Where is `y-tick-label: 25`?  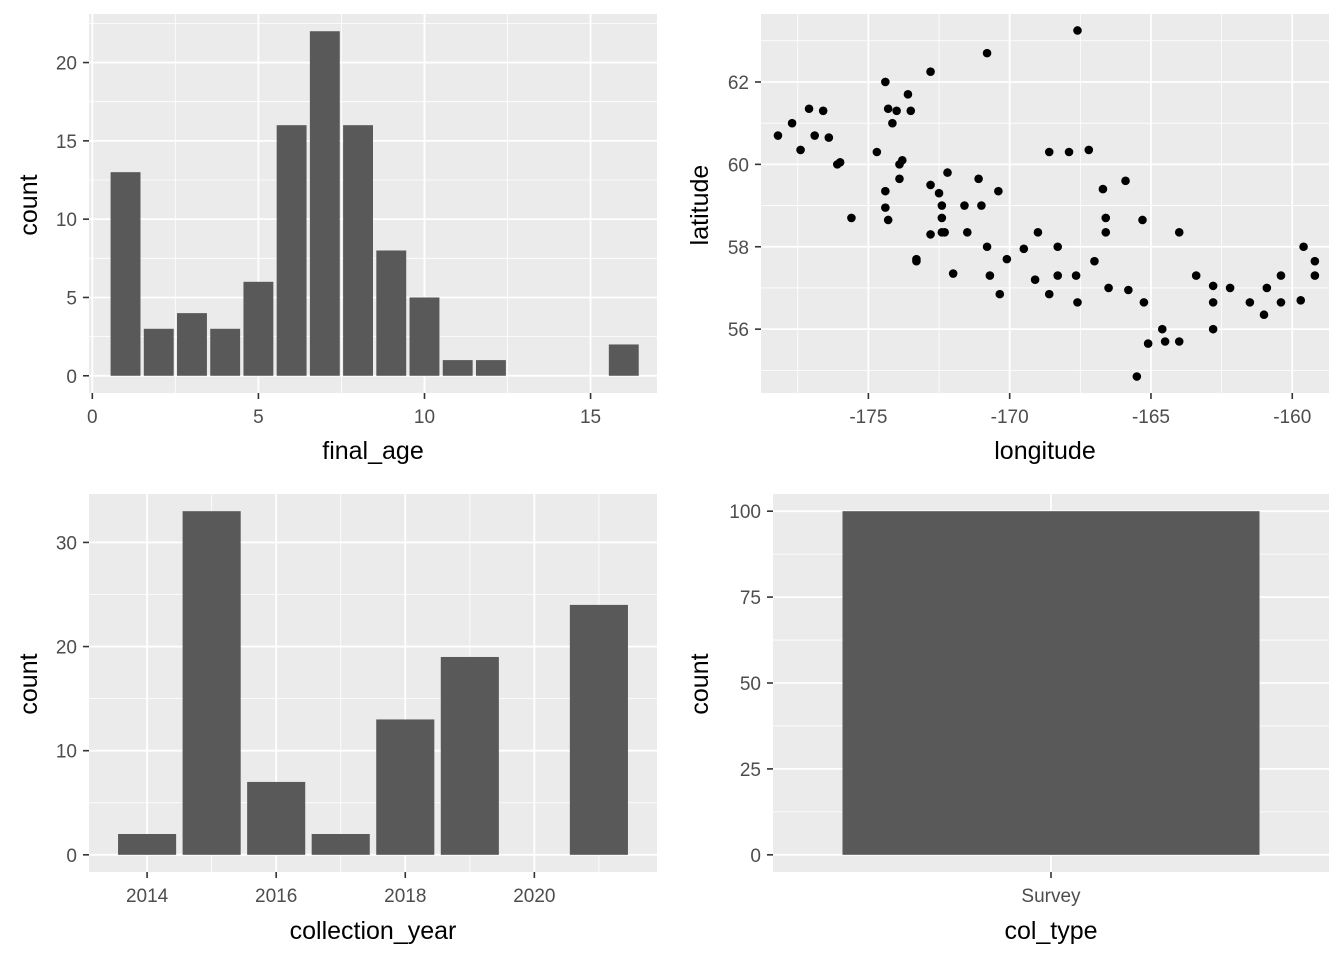 y-tick-label: 25 is located at coordinates (750, 770).